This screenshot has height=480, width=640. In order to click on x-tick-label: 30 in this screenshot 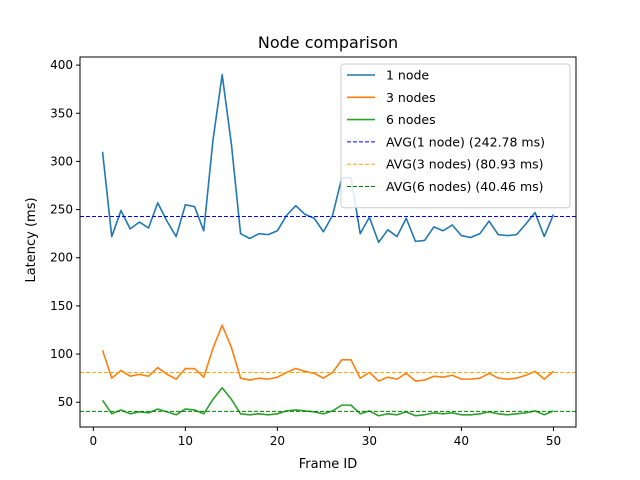, I will do `click(369, 441)`.